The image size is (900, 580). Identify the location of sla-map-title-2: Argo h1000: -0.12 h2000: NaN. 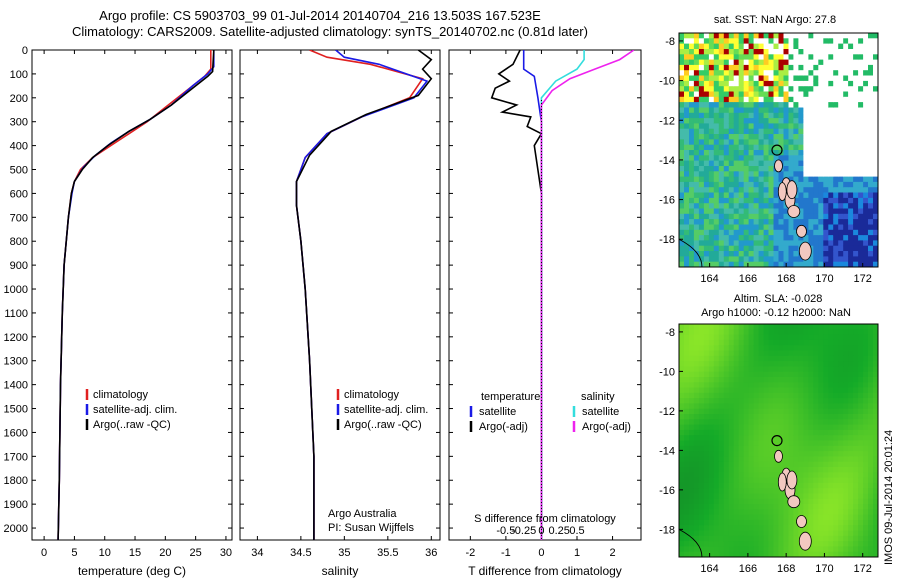
(776, 313).